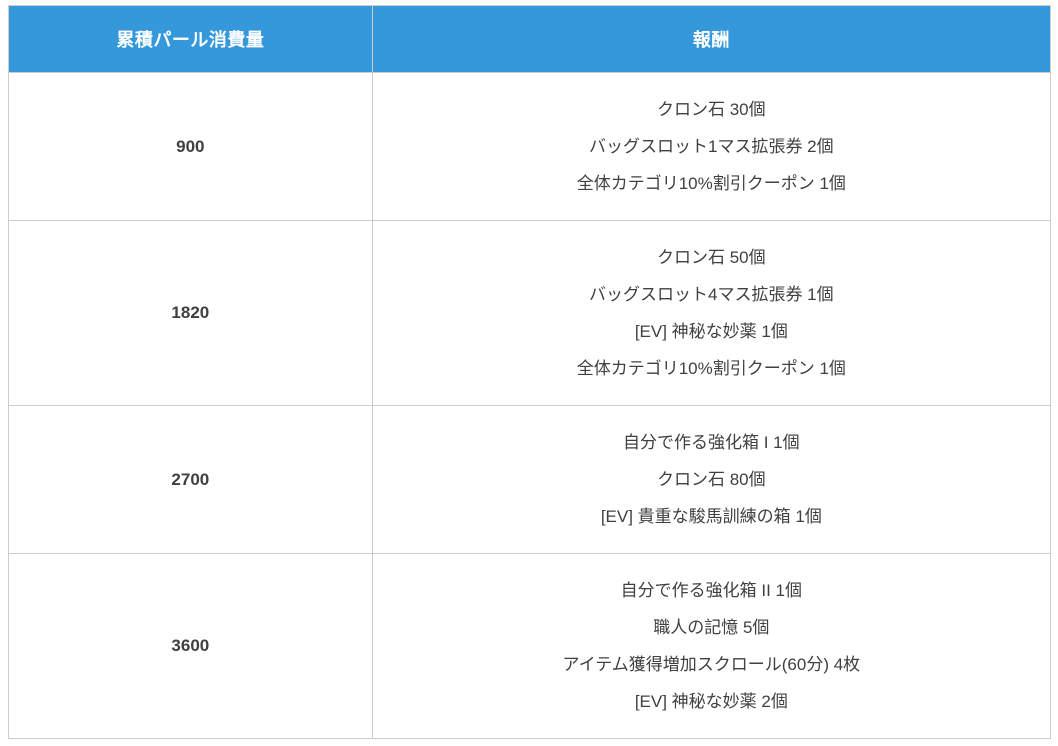  Describe the element at coordinates (711, 516) in the screenshot. I see `reward-item: [EV] 貴重な駿馬訓練の箱 1個` at that location.